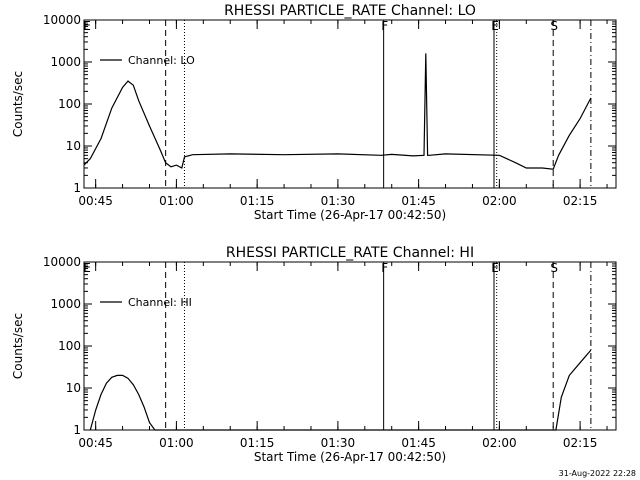 The image size is (640, 480). I want to click on chart-title: RHESSI PARTICLE_RATE Channel: LO, so click(350, 11).